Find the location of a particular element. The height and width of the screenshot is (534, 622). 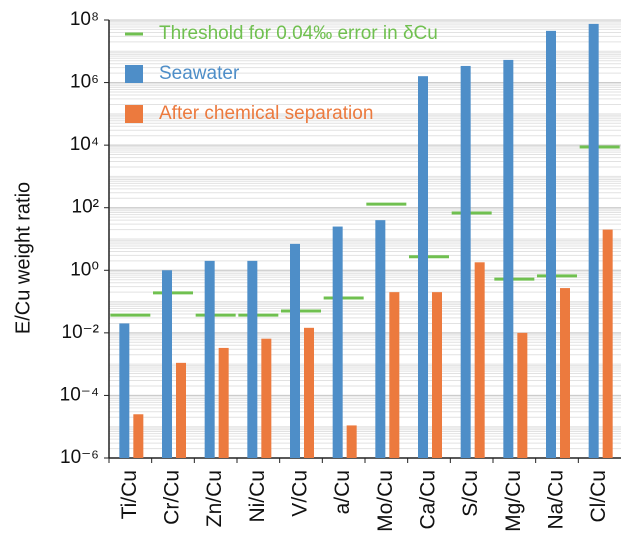

legend-label: Threshold for 0.04‰ error in δCu is located at coordinates (298, 33).